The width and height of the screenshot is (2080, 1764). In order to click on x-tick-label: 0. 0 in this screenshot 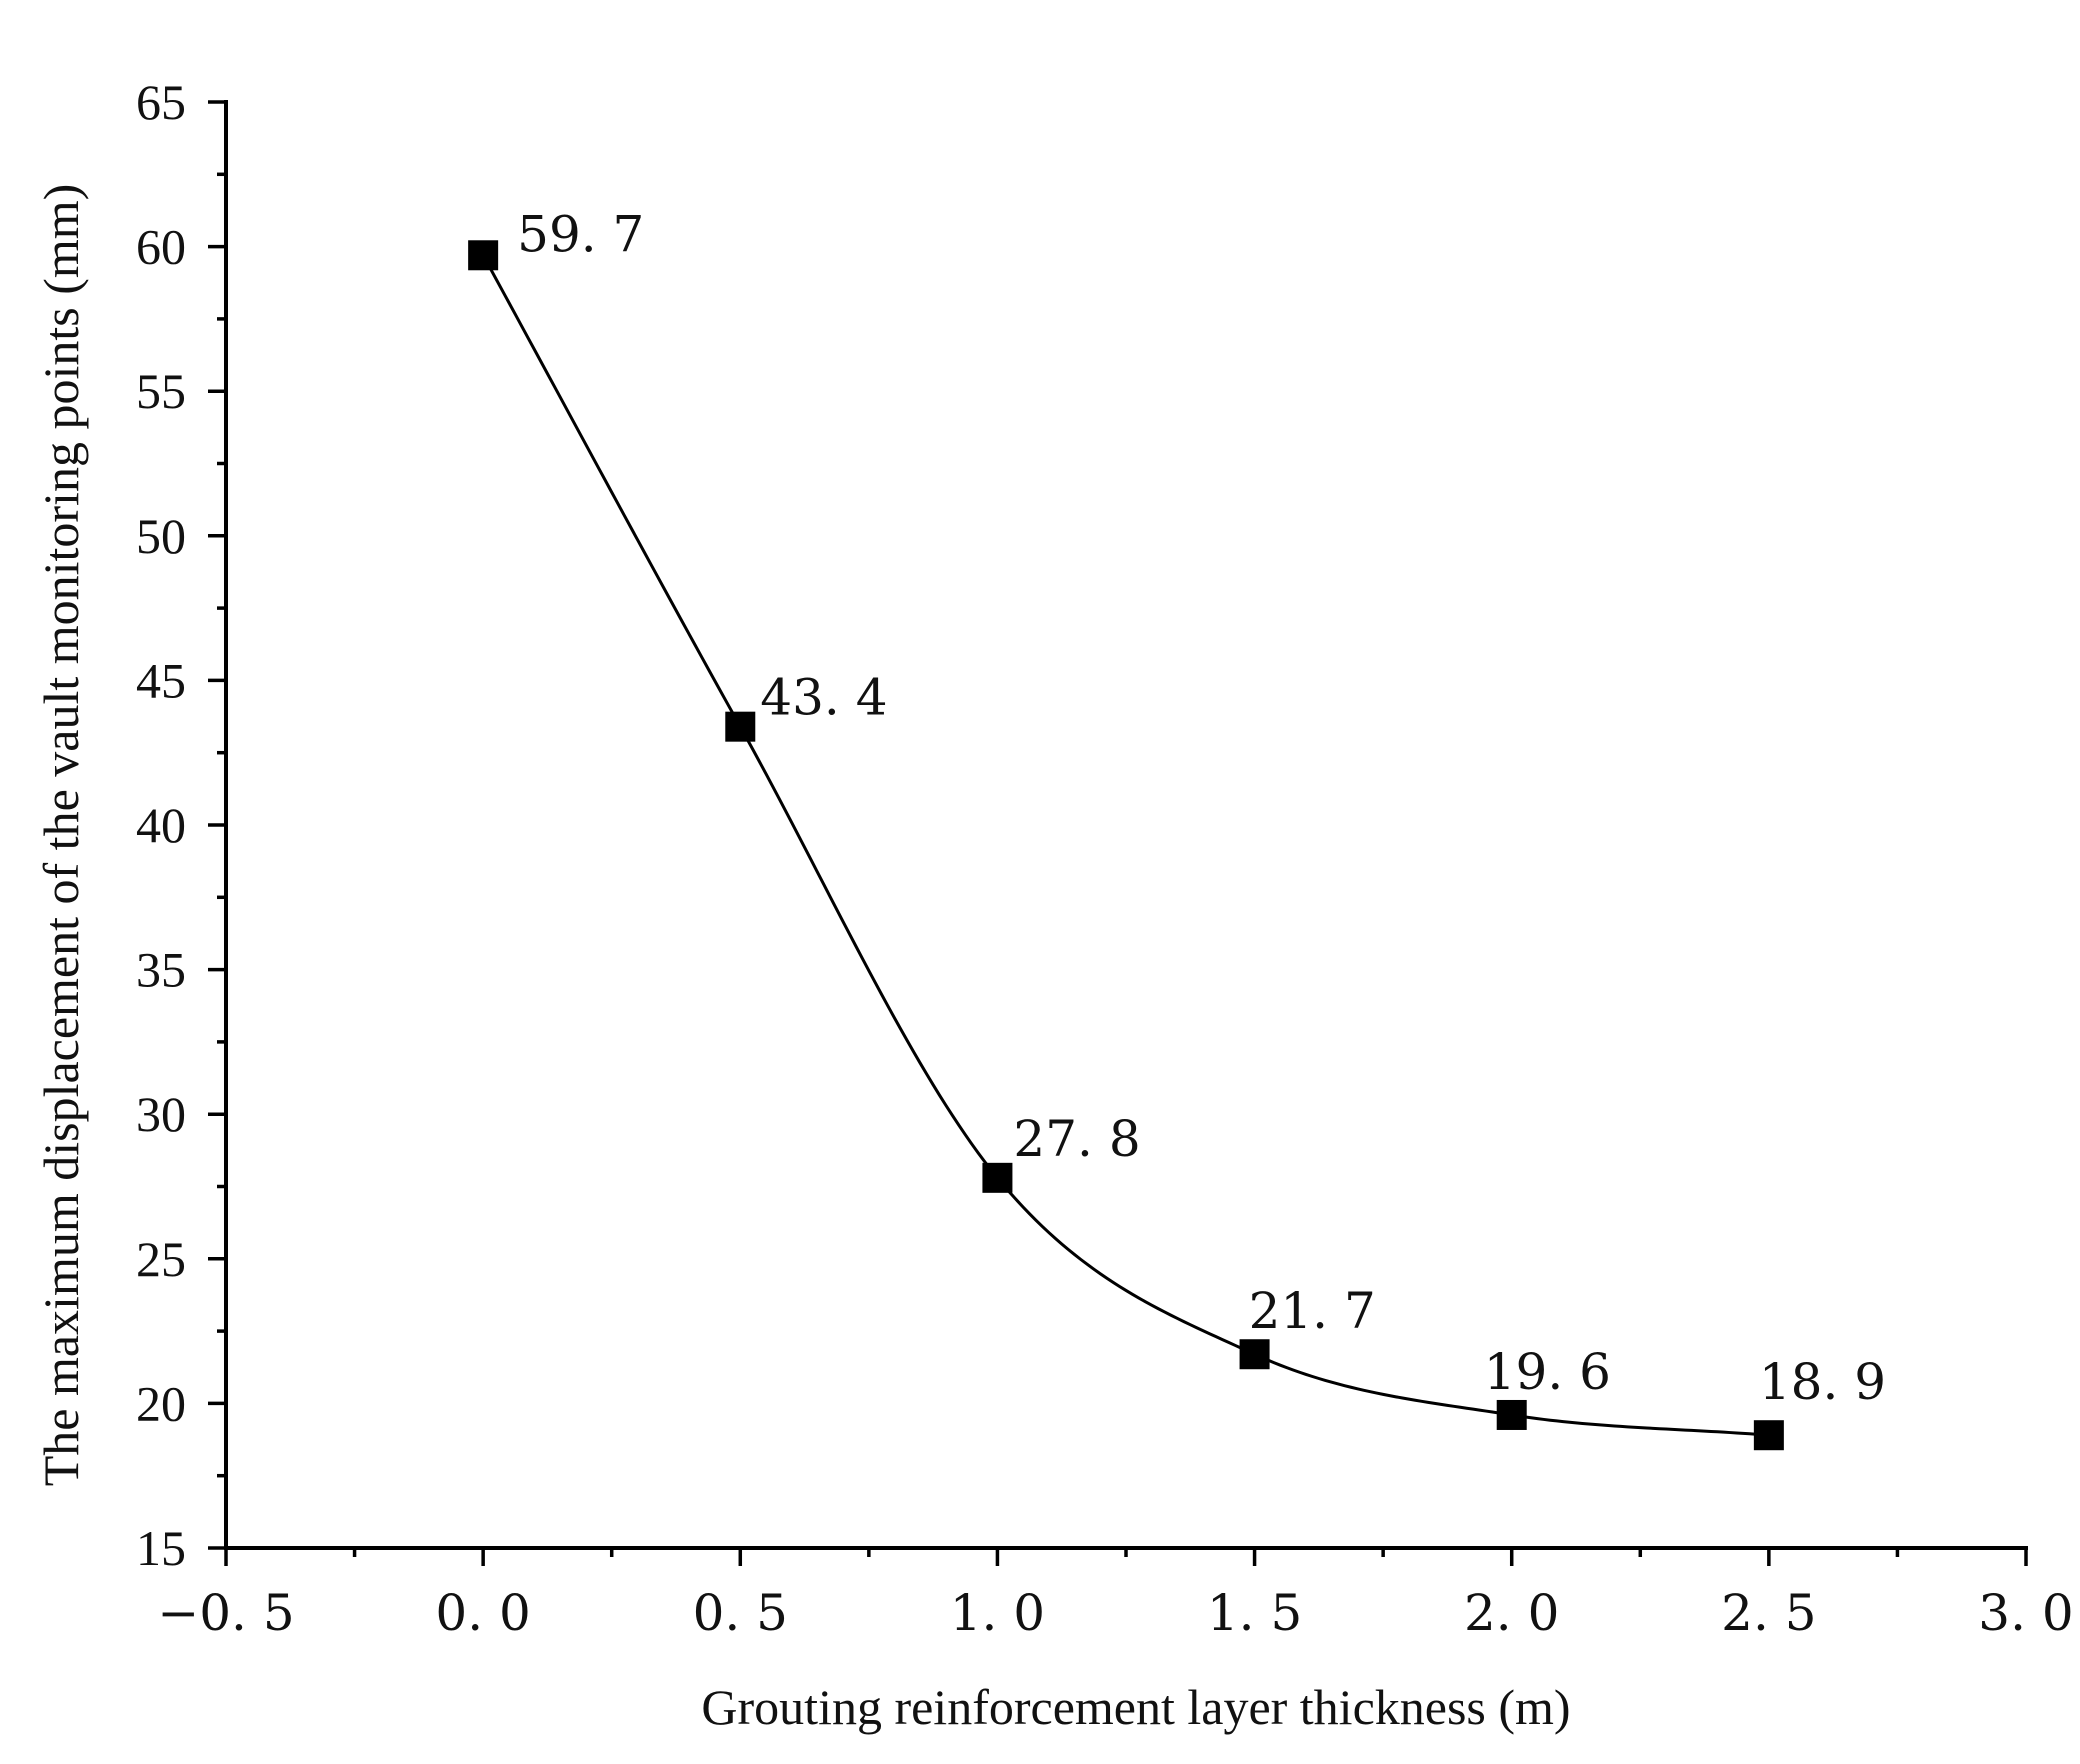, I will do `click(482, 1613)`.